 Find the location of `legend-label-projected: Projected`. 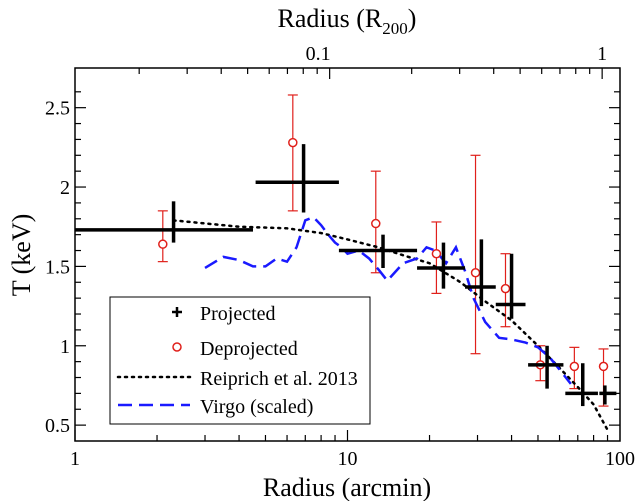

legend-label-projected: Projected is located at coordinates (238, 314).